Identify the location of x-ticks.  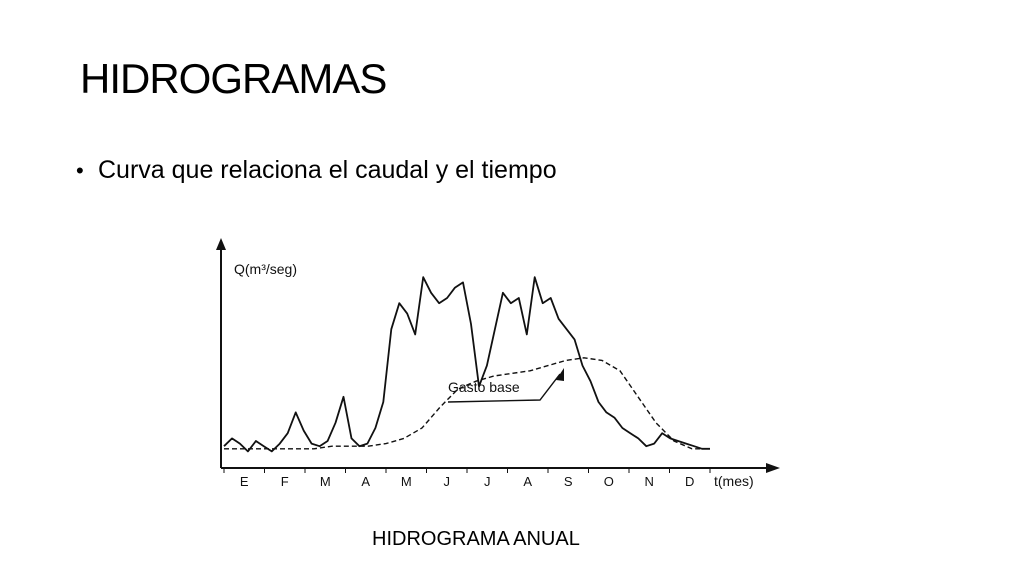
(467, 470).